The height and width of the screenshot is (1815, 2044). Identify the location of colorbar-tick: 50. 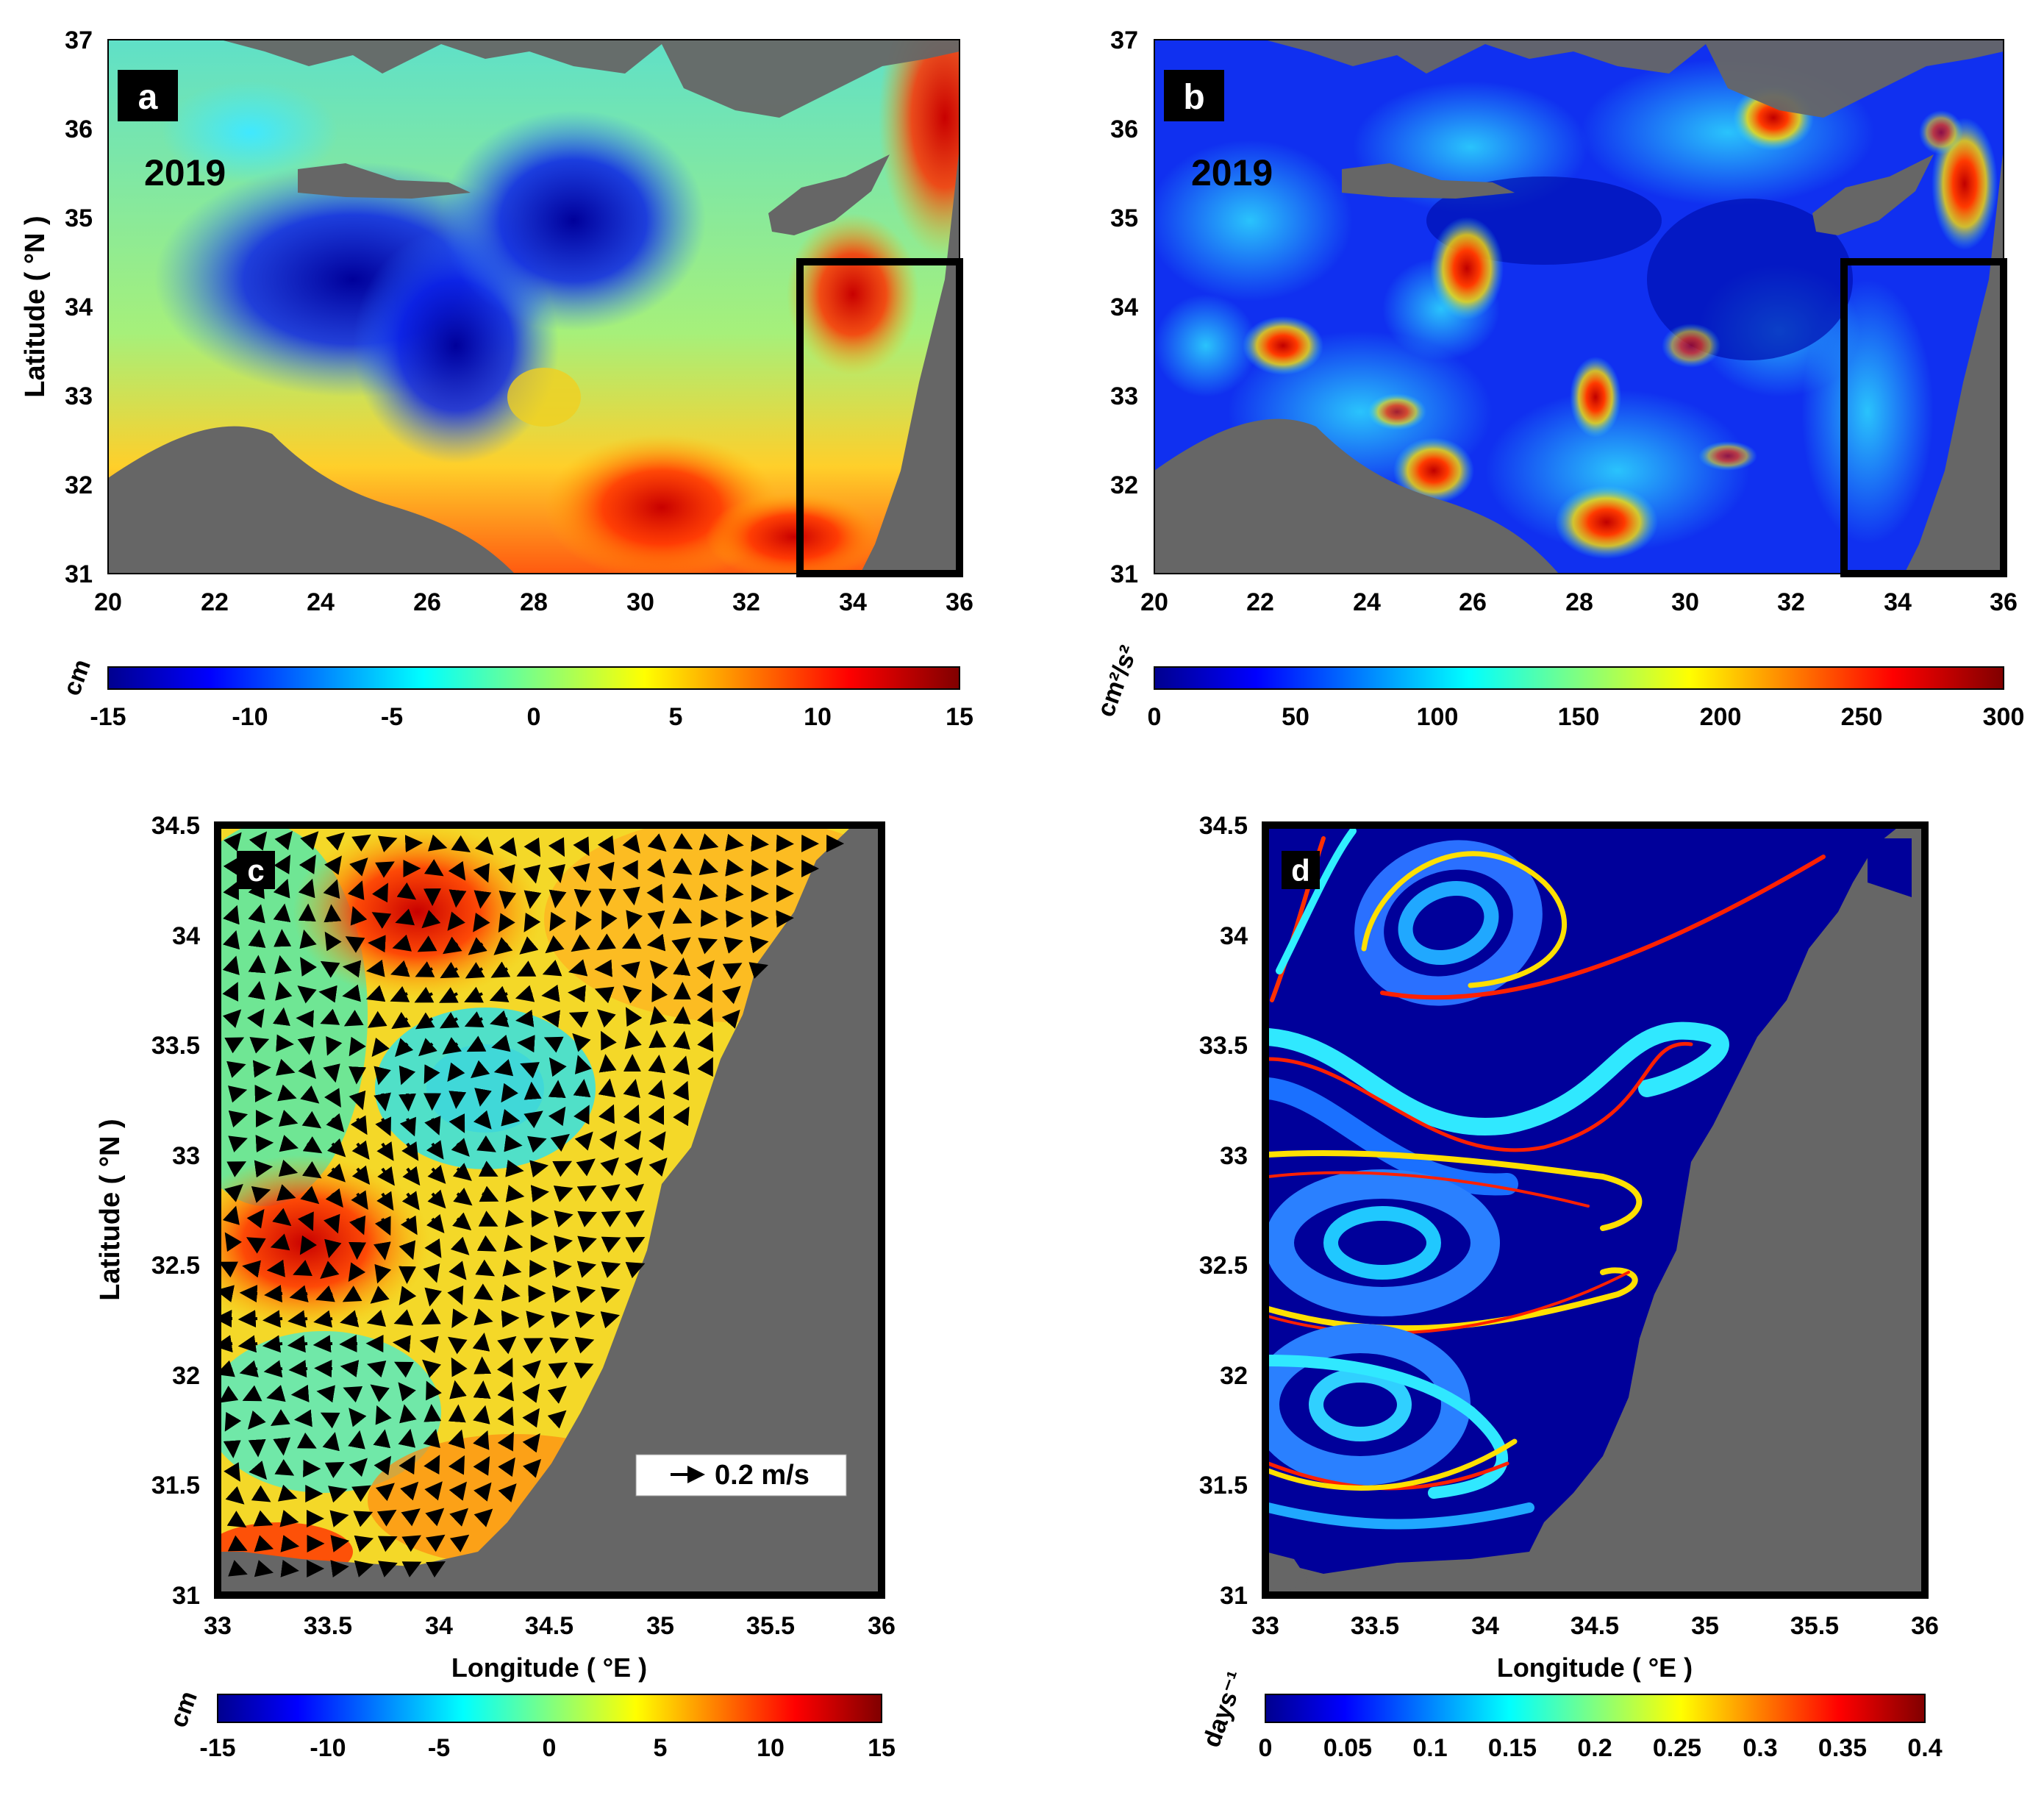
(1295, 717).